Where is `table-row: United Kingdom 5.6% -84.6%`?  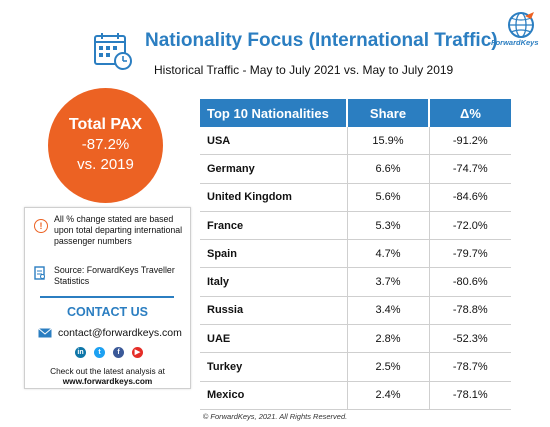 table-row: United Kingdom 5.6% -84.6% is located at coordinates (355, 197).